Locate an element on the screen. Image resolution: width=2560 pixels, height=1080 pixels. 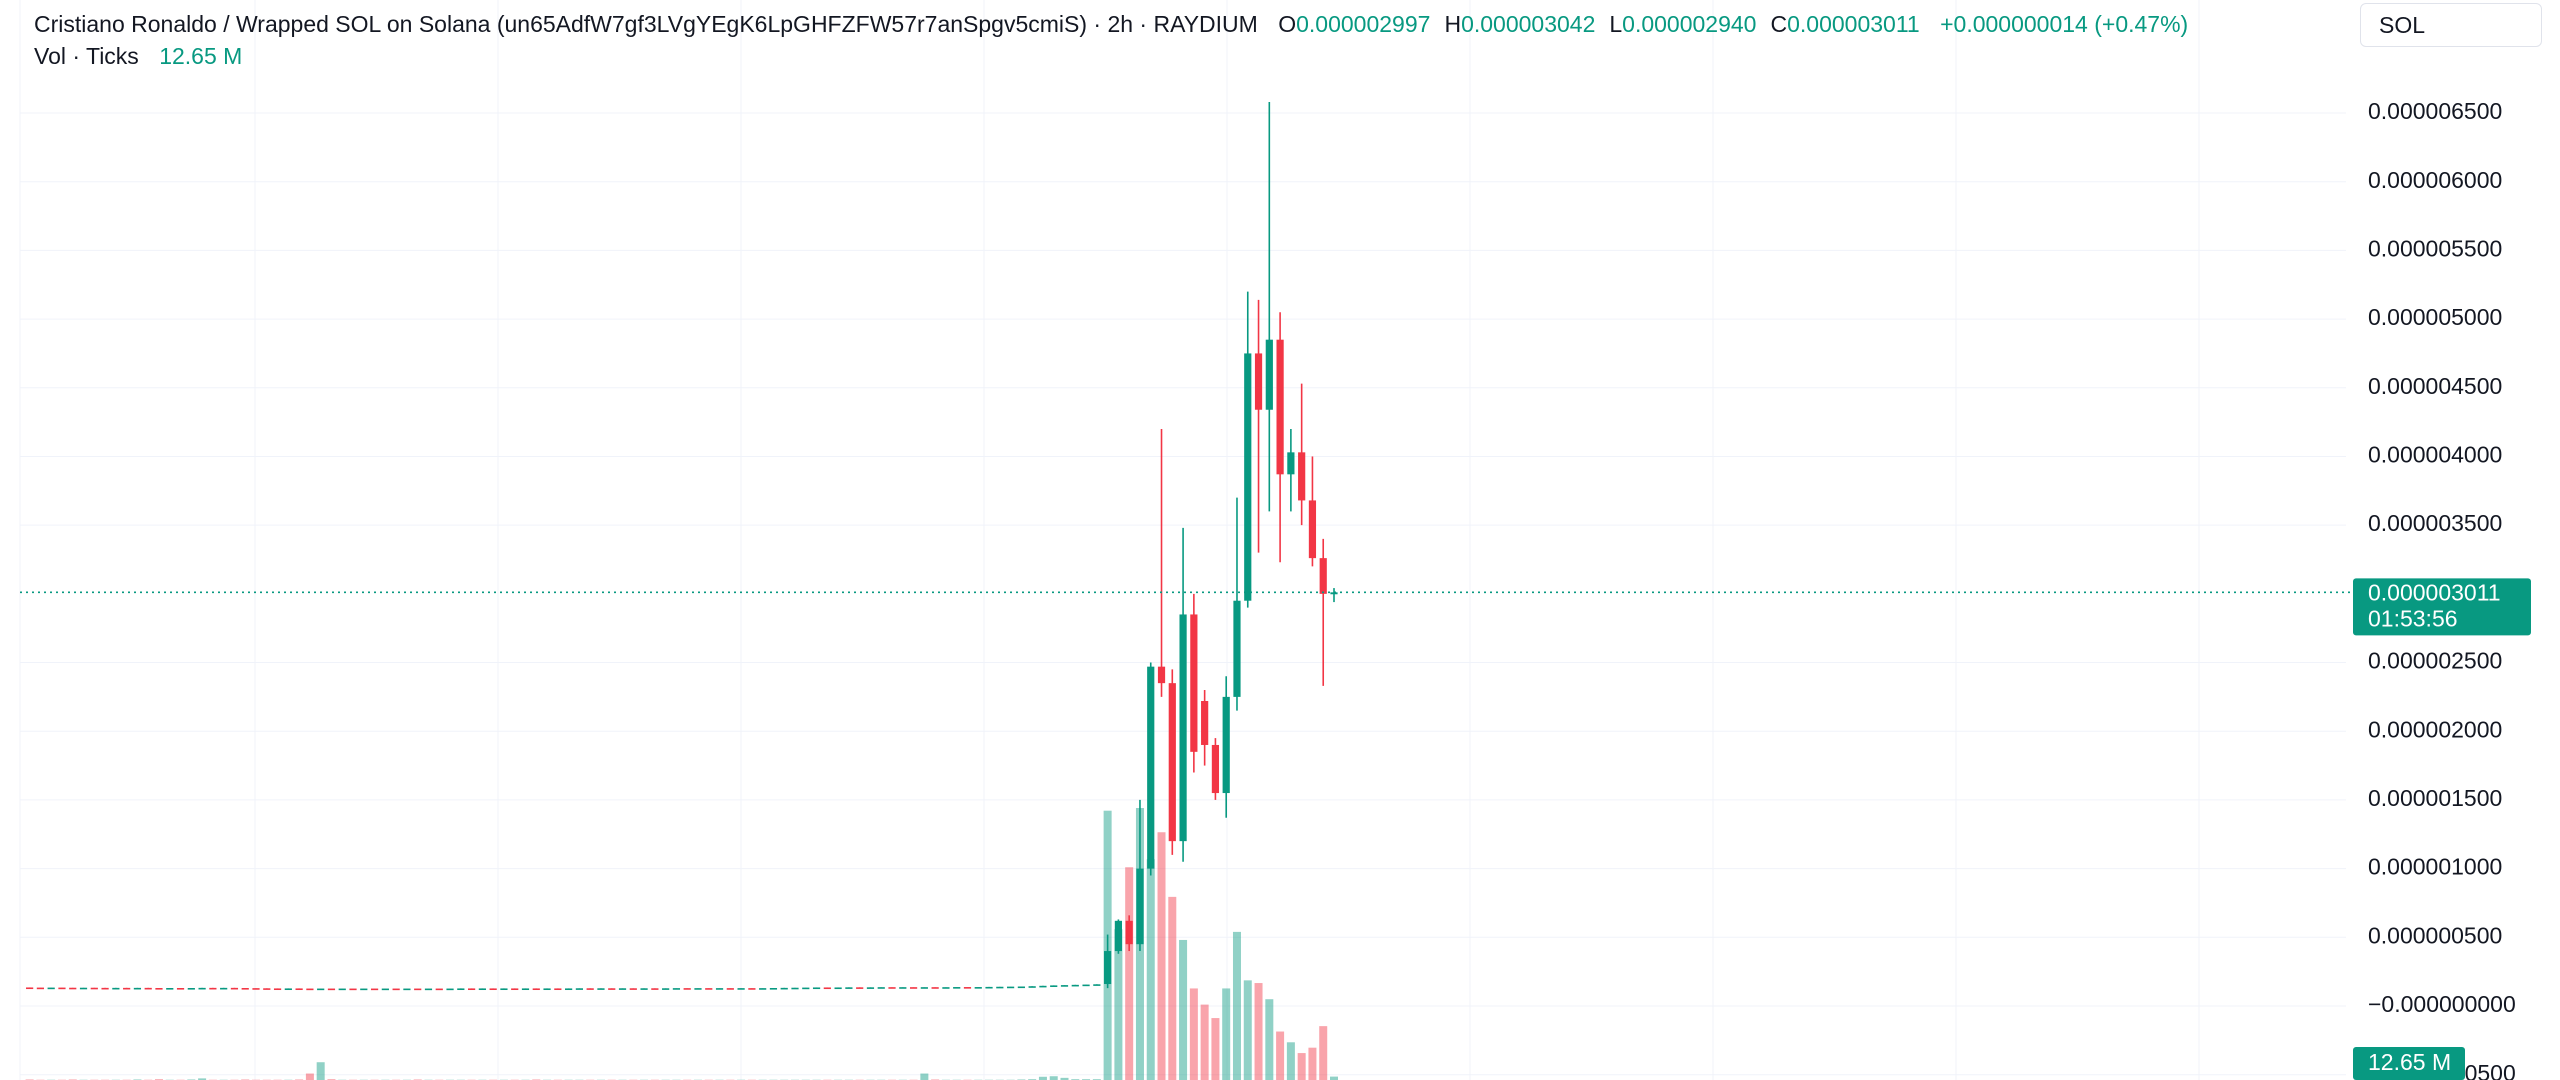
change: +0.000000014 (+0.47%) is located at coordinates (2064, 24).